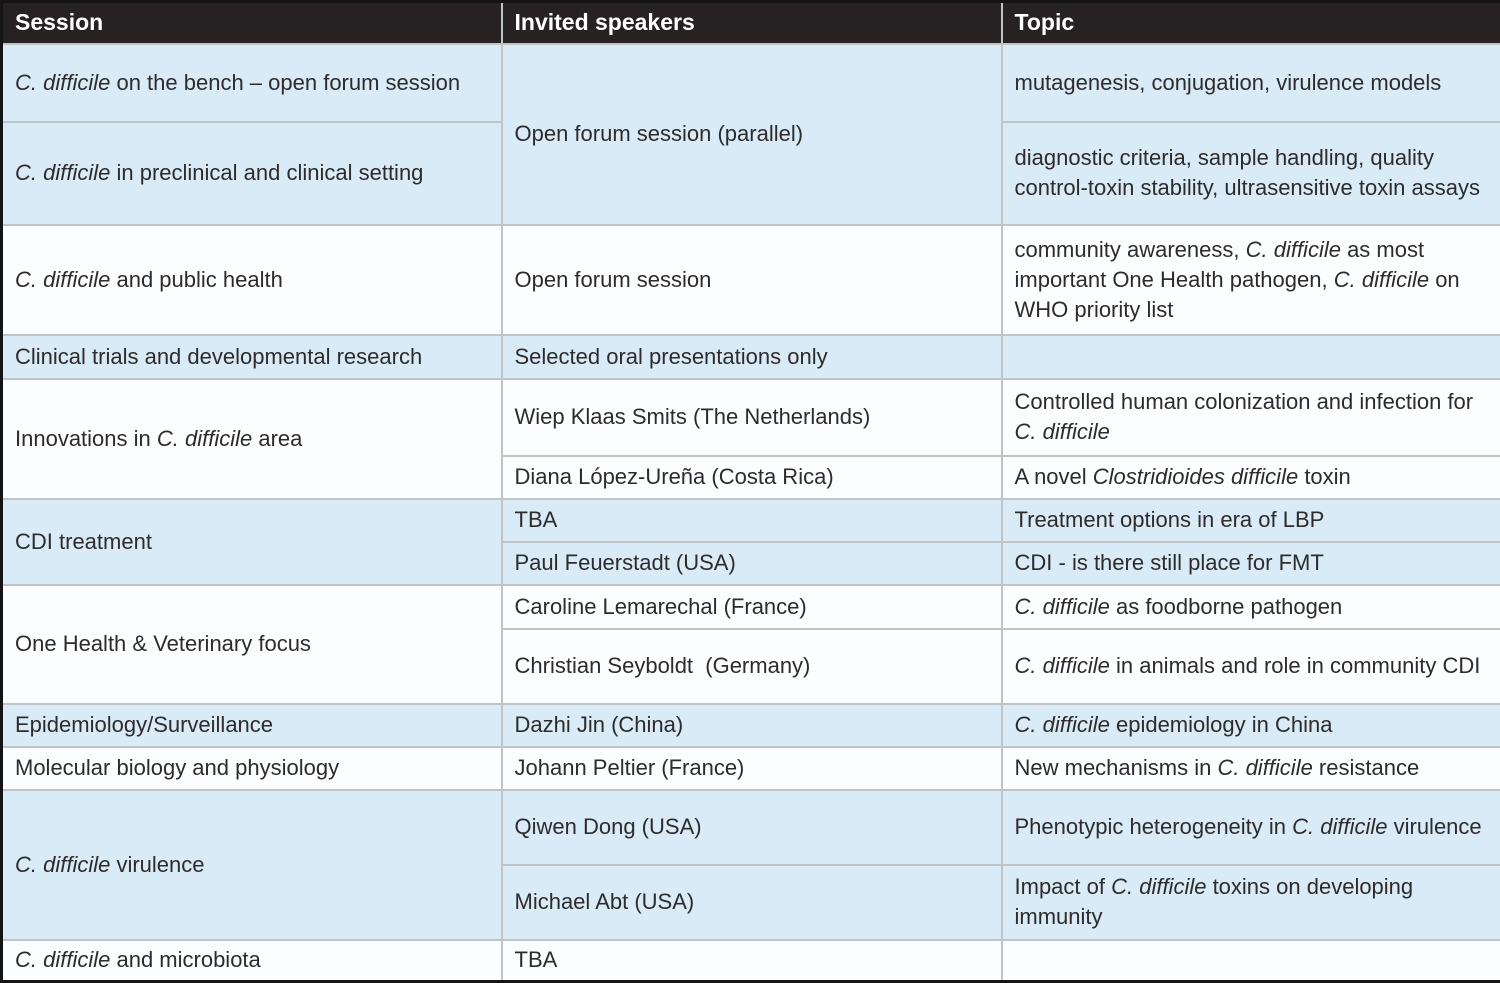 Image resolution: width=1500 pixels, height=983 pixels. I want to click on topic-cell: C. difficile as foodborne pathogen, so click(1251, 607).